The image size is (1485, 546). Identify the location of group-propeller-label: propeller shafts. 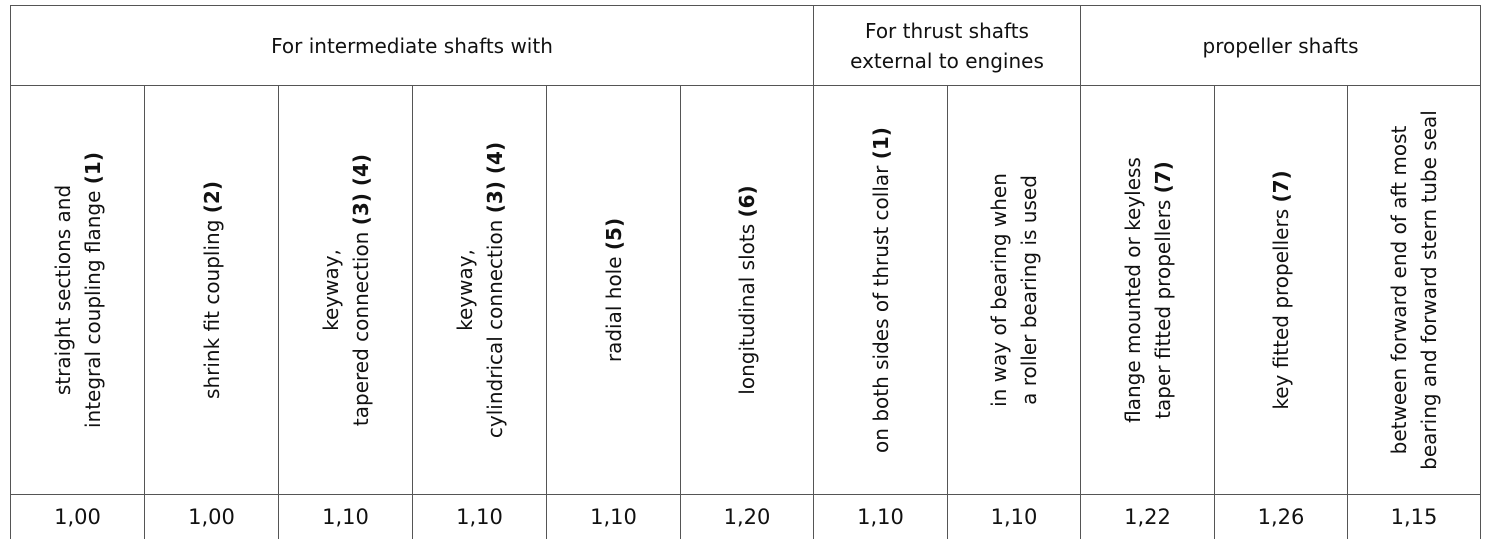
(1280, 45).